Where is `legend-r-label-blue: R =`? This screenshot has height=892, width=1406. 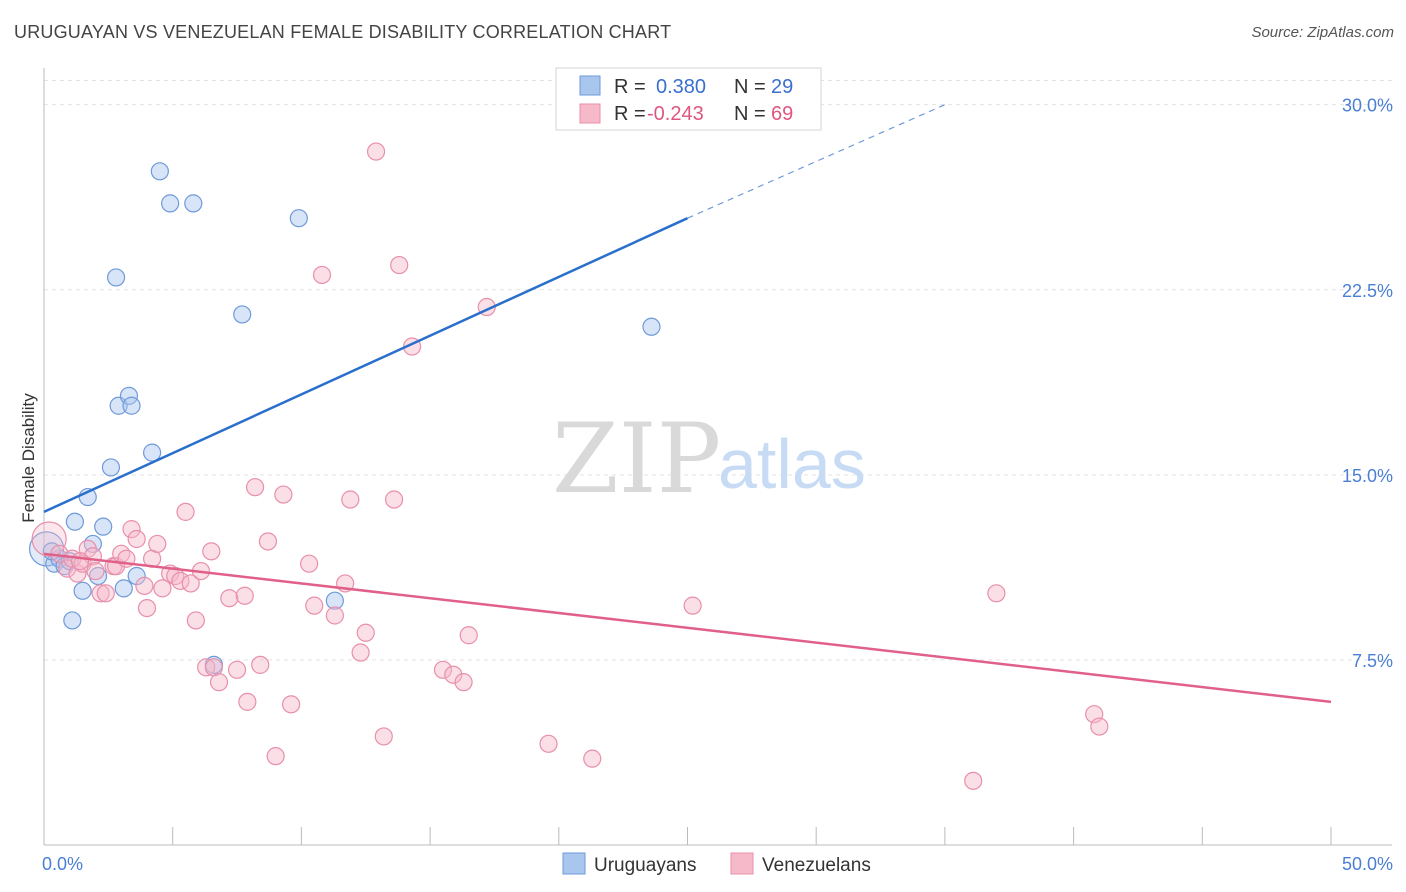
legend-r-label-blue: R = is located at coordinates (630, 87).